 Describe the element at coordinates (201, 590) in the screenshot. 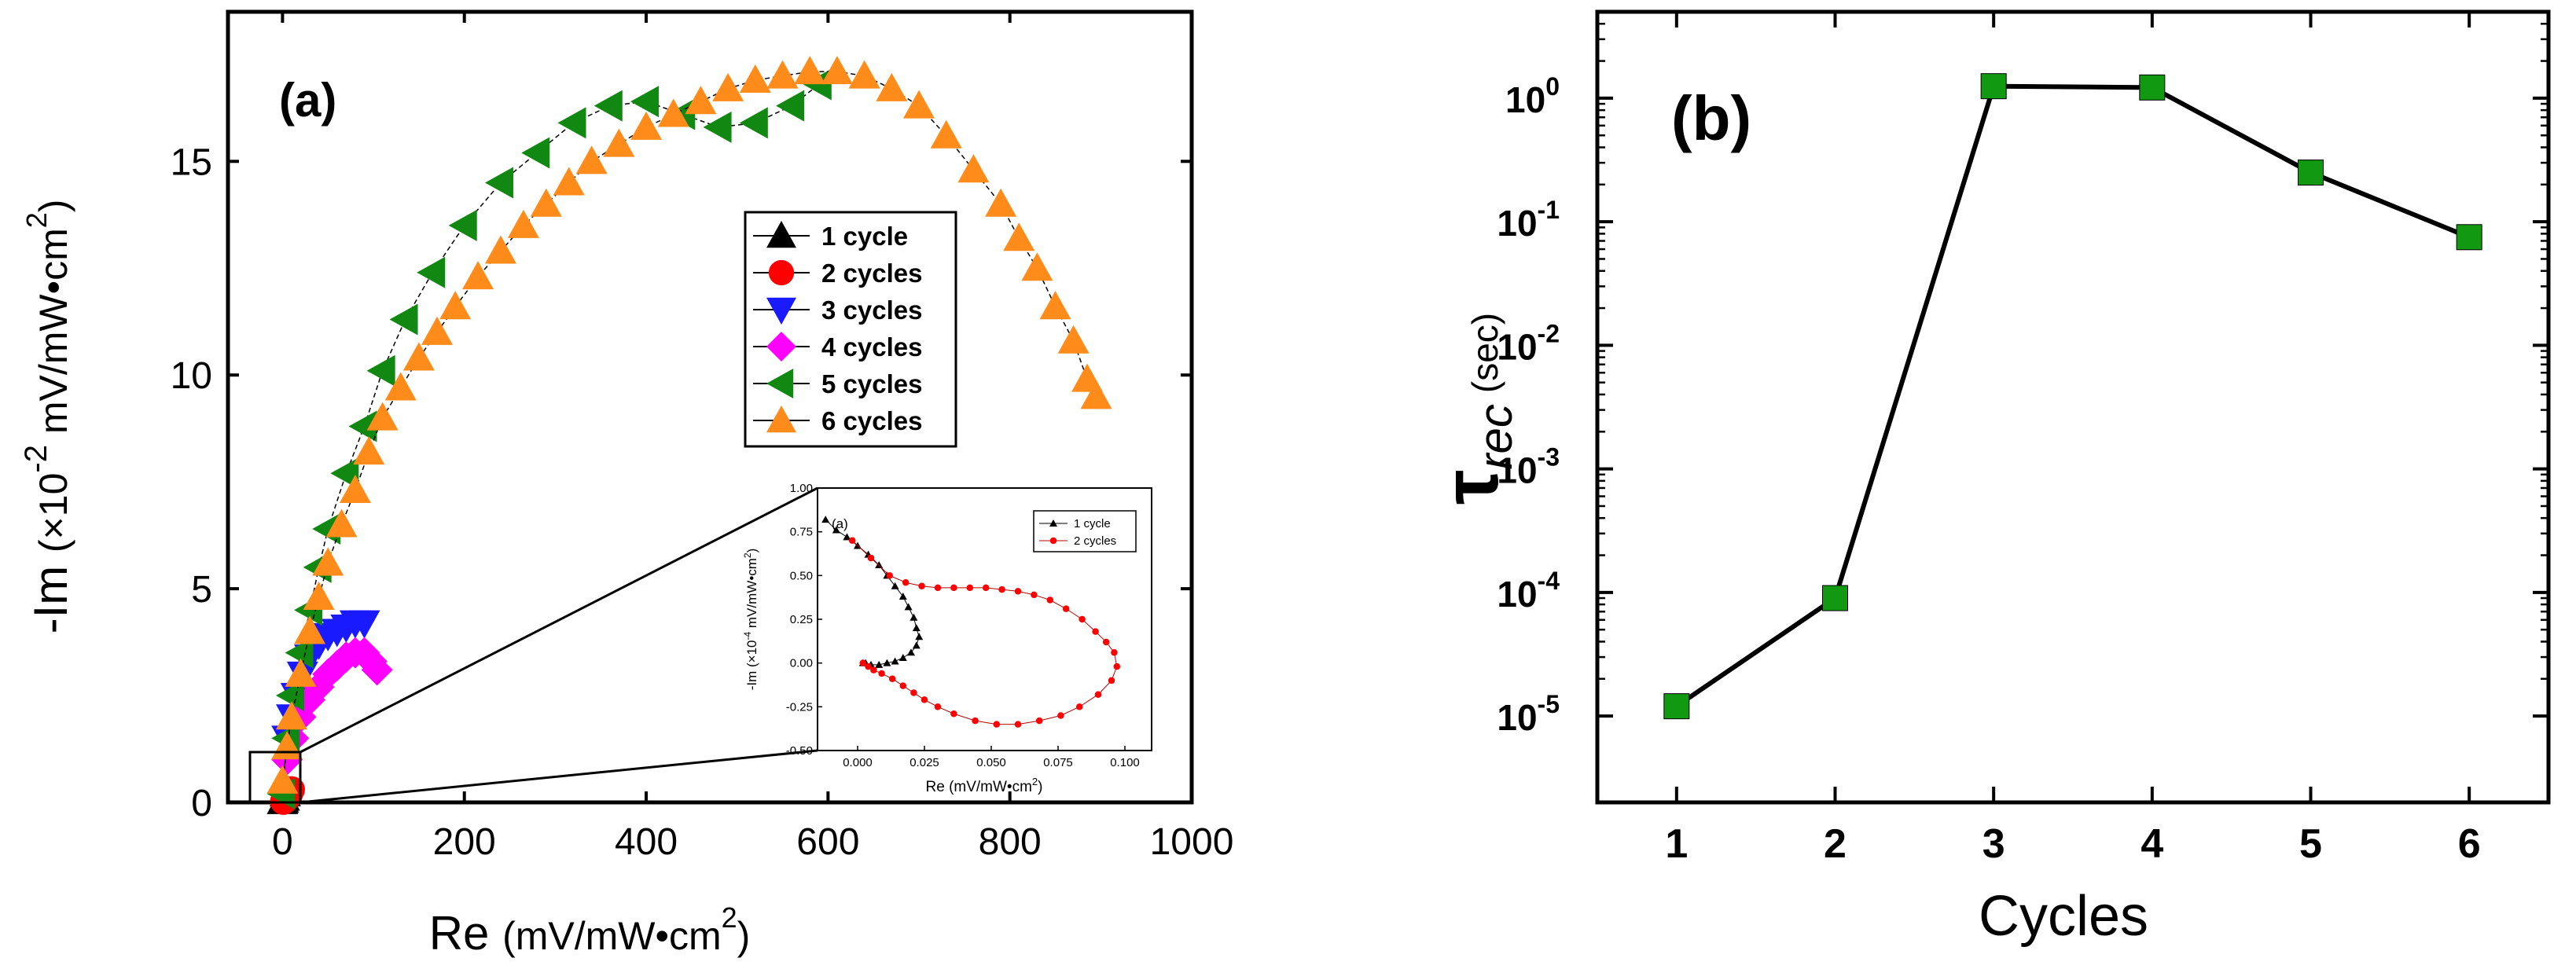

I see `y-tick-label: 5` at that location.